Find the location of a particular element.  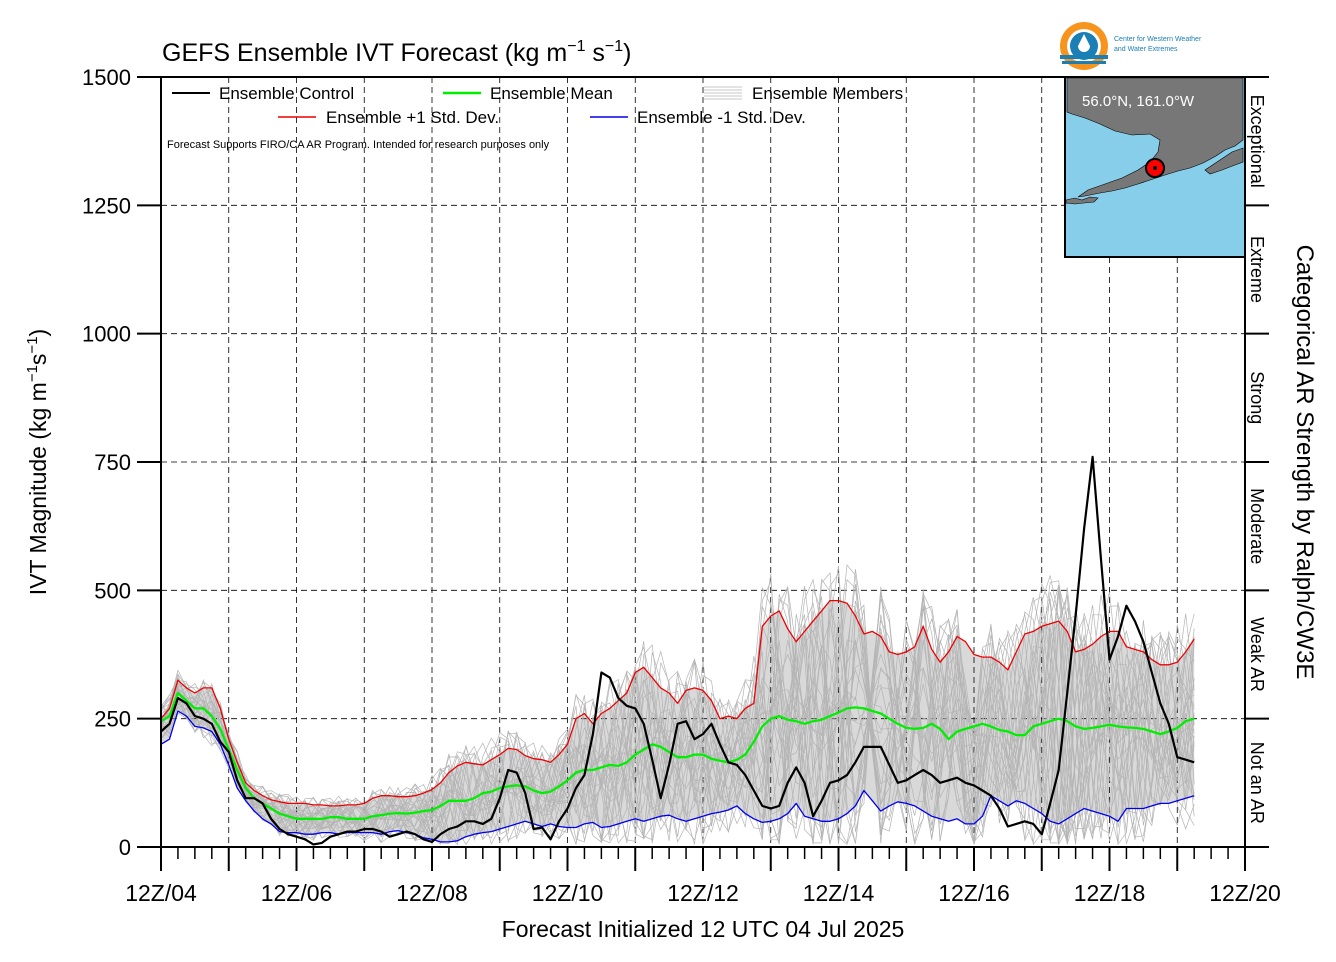

x-tick-label: 12Z/18 is located at coordinates (1110, 893).